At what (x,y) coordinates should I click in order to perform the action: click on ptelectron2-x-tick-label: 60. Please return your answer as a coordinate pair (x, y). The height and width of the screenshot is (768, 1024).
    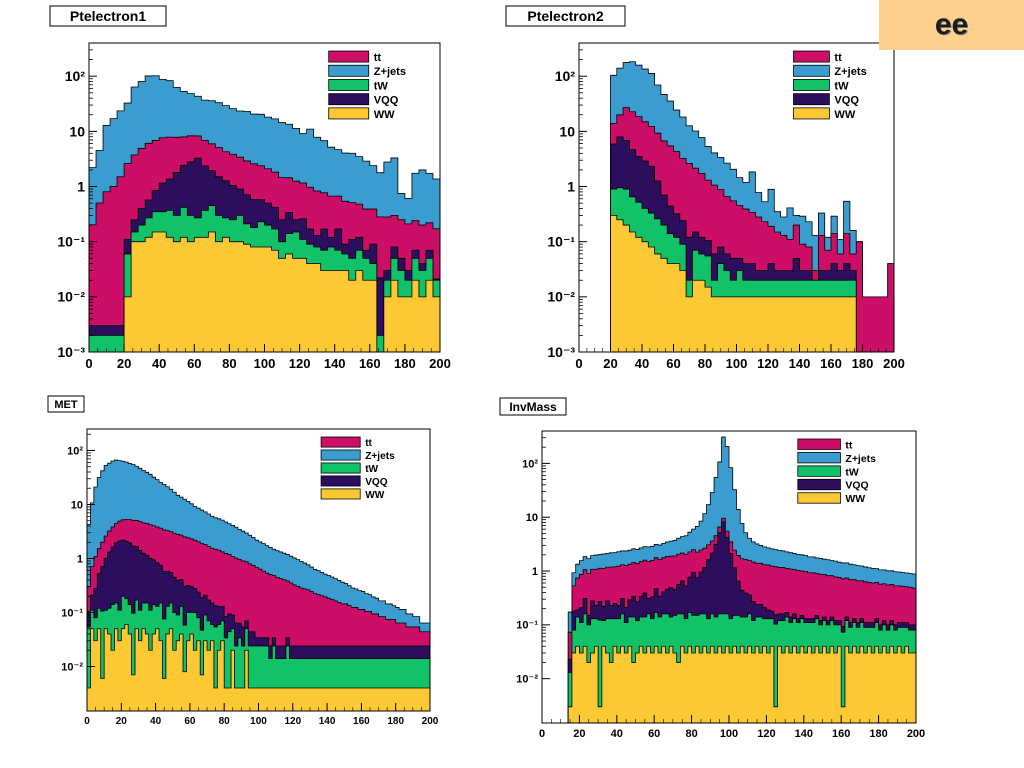
    Looking at the image, I should click on (673, 363).